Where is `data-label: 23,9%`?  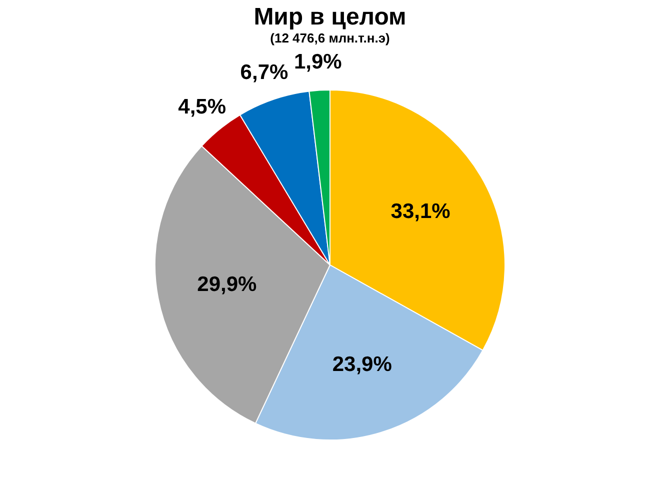 data-label: 23,9% is located at coordinates (362, 364).